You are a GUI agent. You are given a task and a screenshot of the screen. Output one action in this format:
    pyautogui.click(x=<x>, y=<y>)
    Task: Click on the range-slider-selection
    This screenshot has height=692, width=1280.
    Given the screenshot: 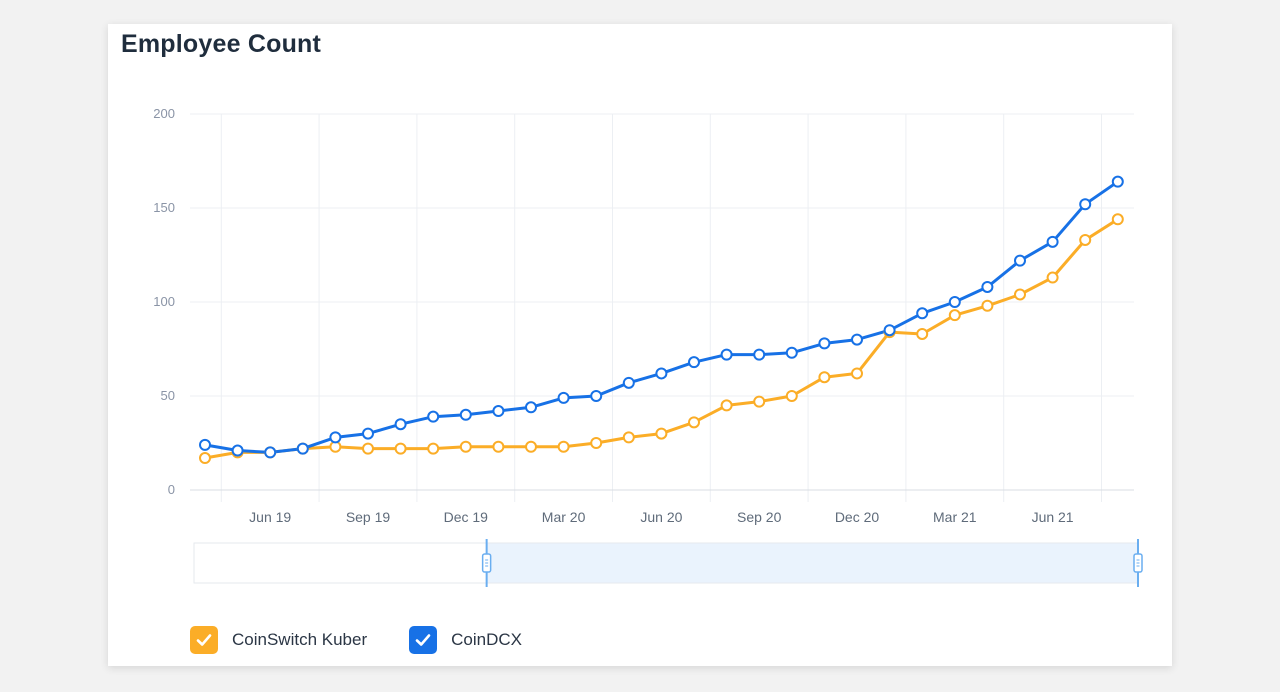 What is the action you would take?
    pyautogui.click(x=812, y=563)
    